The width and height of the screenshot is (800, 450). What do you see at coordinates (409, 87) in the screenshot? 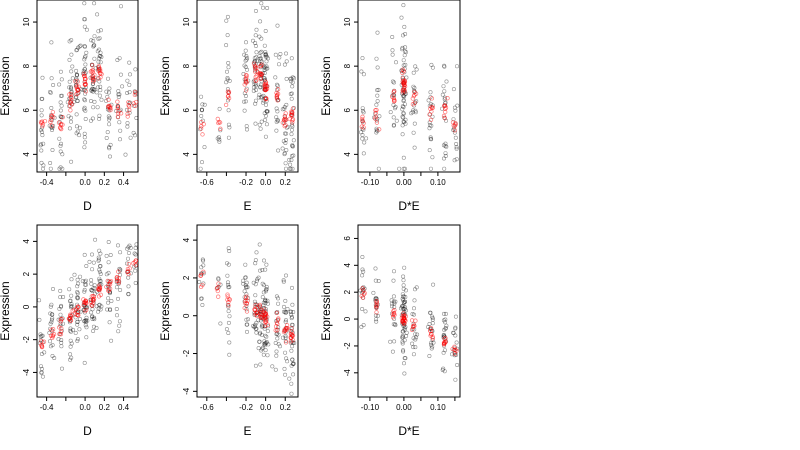
I see `panel-p3-points` at bounding box center [409, 87].